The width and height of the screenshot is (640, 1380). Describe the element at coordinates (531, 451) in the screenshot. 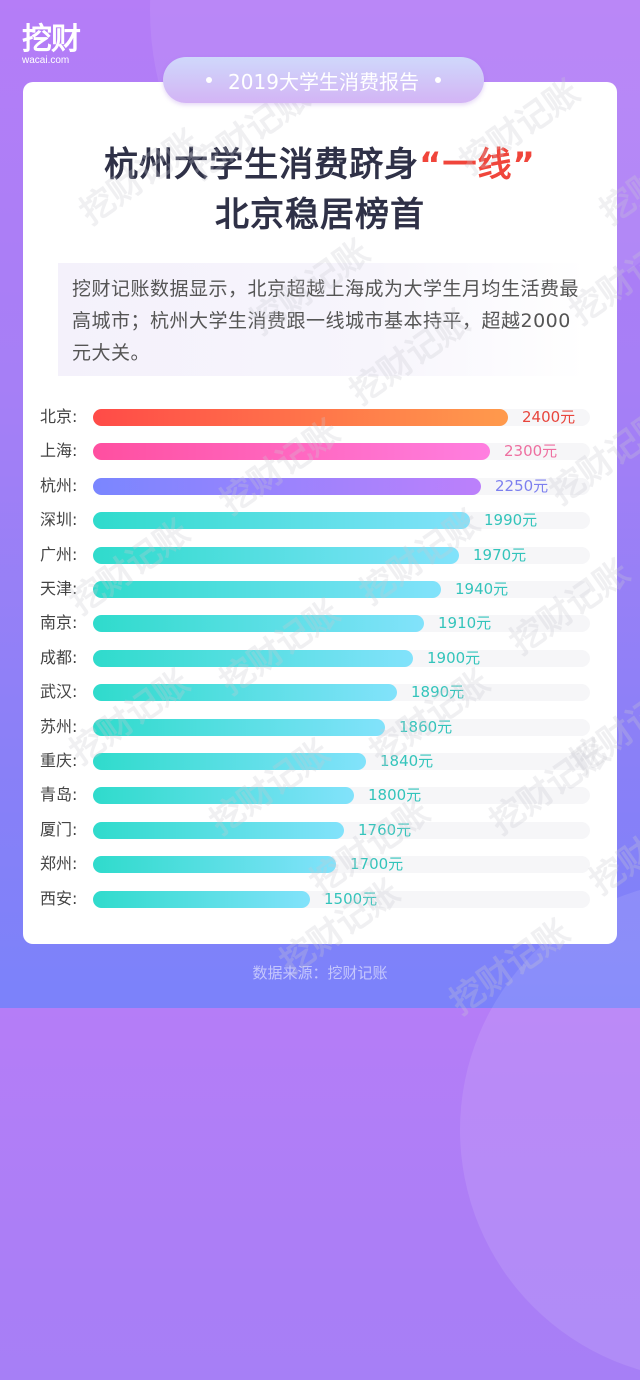

I see `bar-value-label: 2300元` at that location.